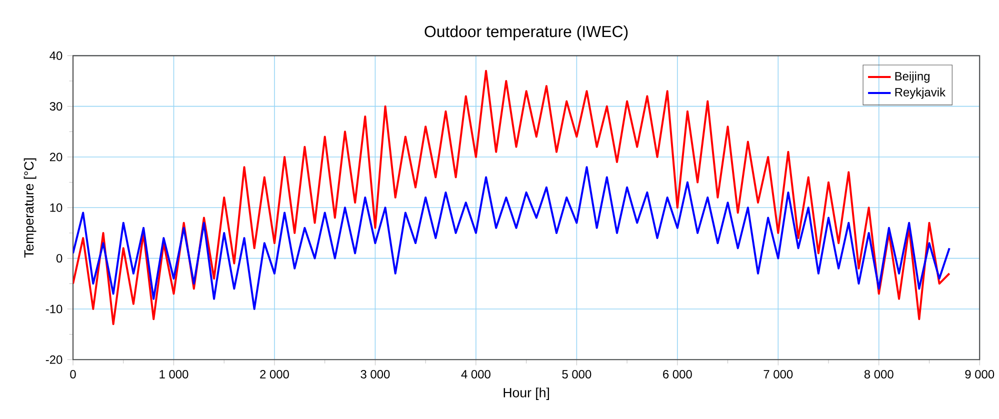  What do you see at coordinates (475, 374) in the screenshot?
I see `x-tick-label: 4 000` at bounding box center [475, 374].